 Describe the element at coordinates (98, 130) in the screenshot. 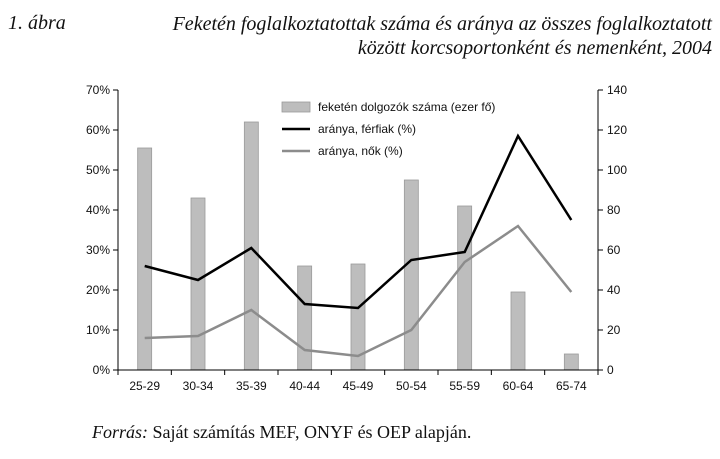

I see `left-tick-label: 60%` at that location.